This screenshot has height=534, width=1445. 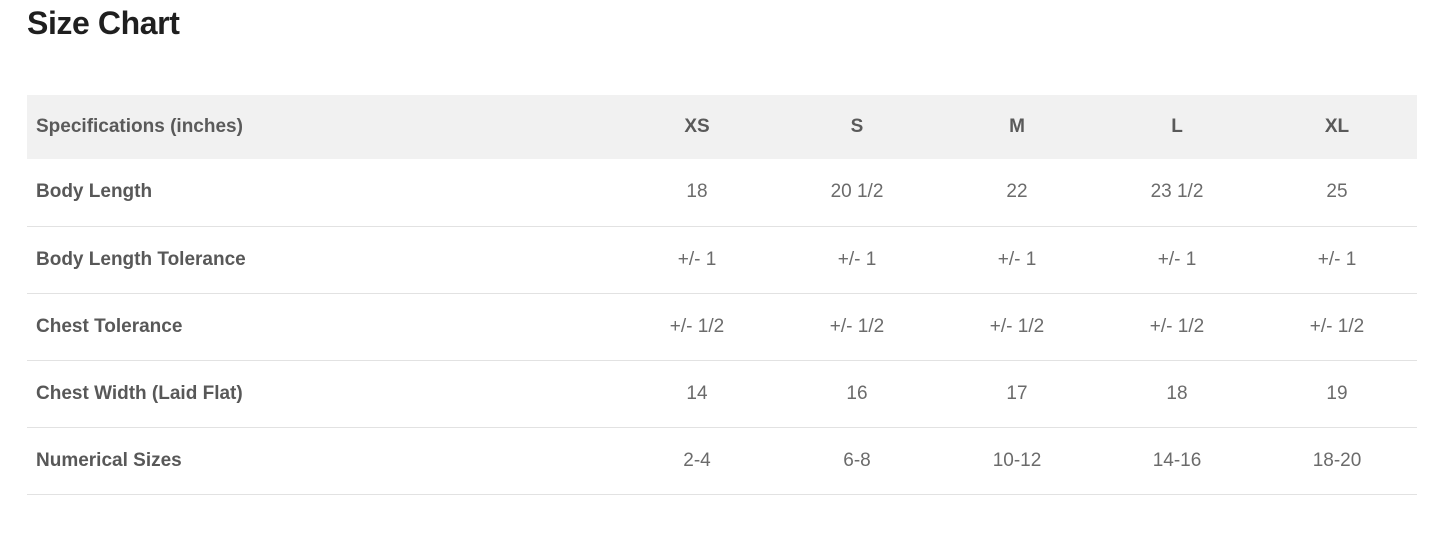 What do you see at coordinates (1337, 127) in the screenshot?
I see `column-header-xl: XL` at bounding box center [1337, 127].